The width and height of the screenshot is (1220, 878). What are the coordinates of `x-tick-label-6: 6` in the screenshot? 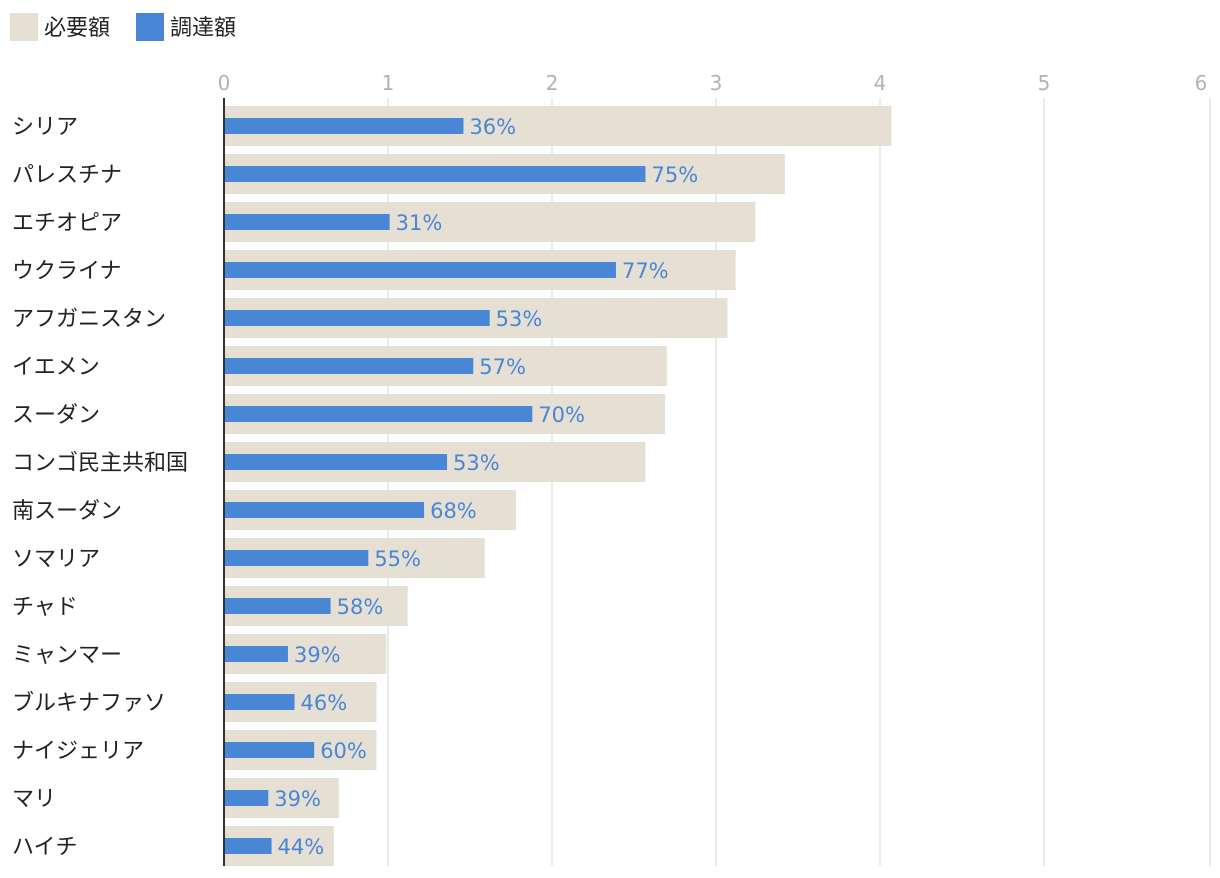 It's located at (1201, 83).